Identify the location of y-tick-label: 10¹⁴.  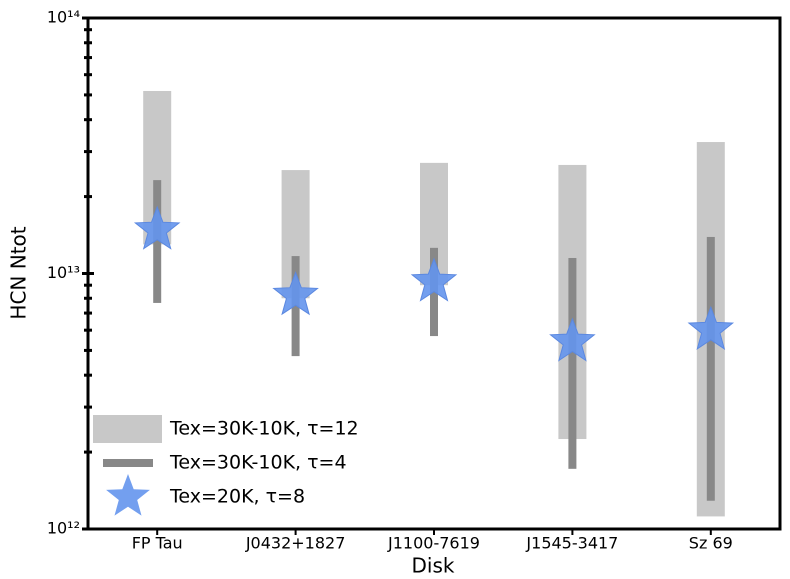
(63, 17).